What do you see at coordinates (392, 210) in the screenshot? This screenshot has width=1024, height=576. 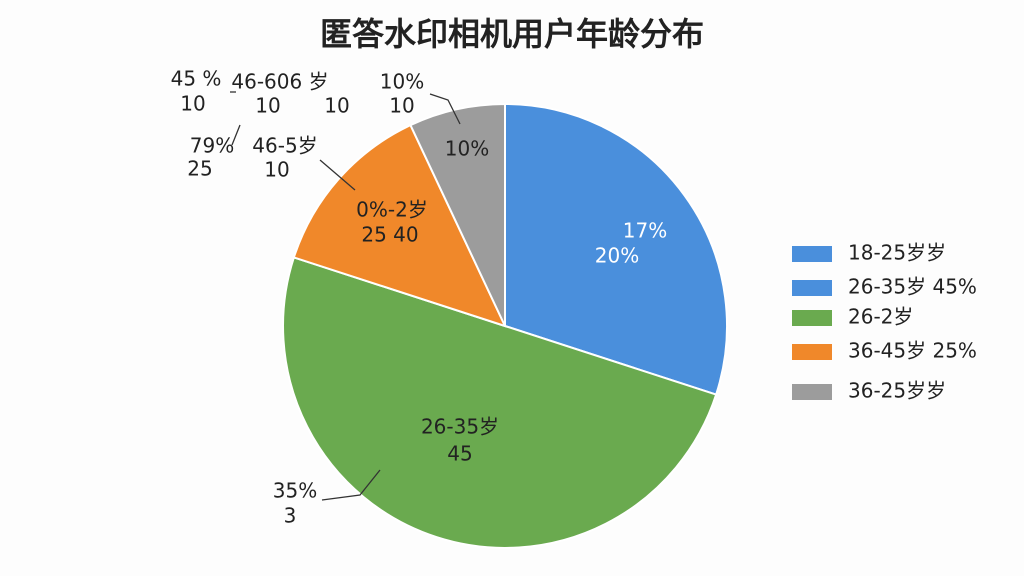 I see `annotation: 0%-2岁` at bounding box center [392, 210].